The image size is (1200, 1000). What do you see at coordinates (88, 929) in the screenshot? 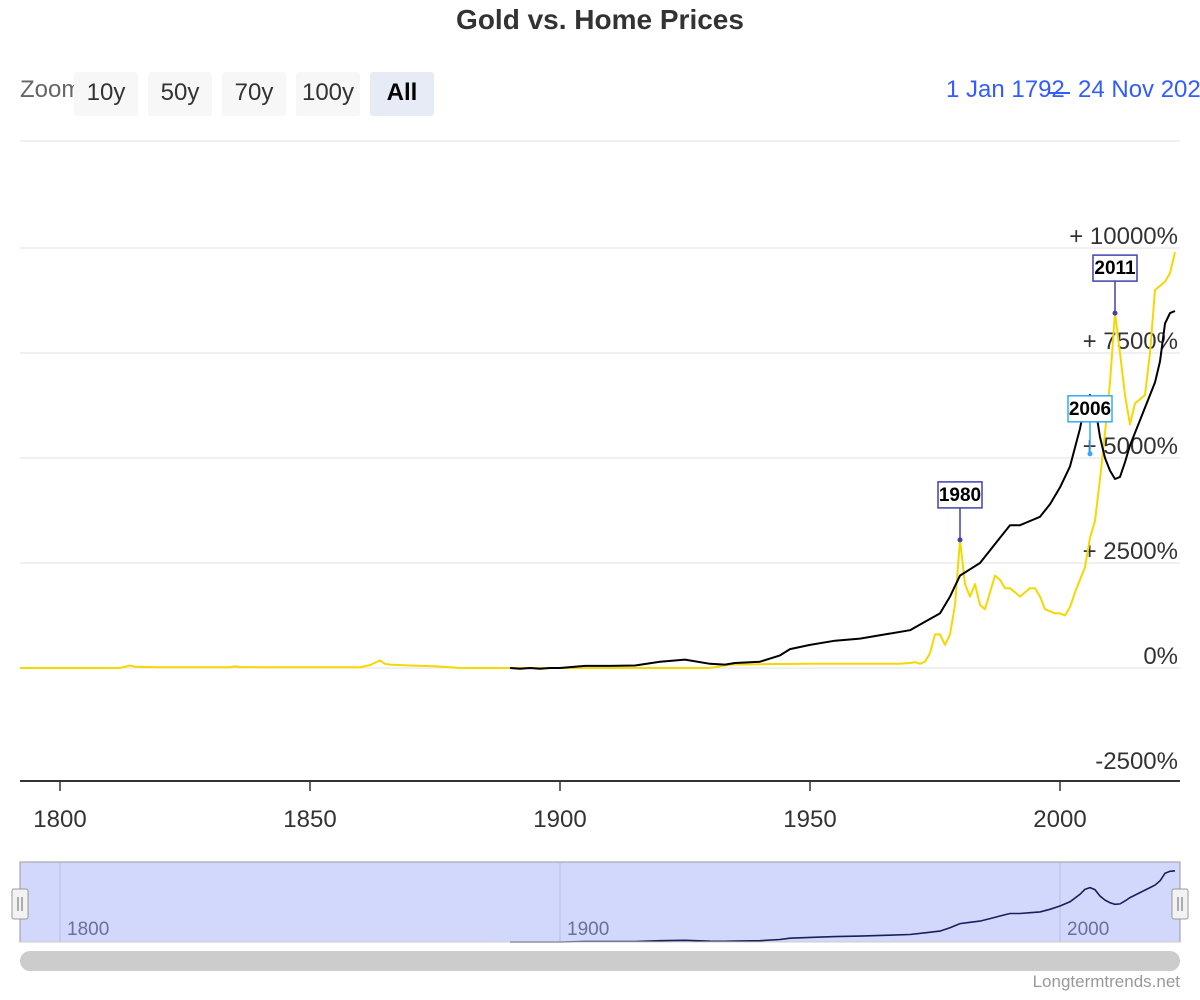
I see `navigator-tick-label: 1800` at bounding box center [88, 929].